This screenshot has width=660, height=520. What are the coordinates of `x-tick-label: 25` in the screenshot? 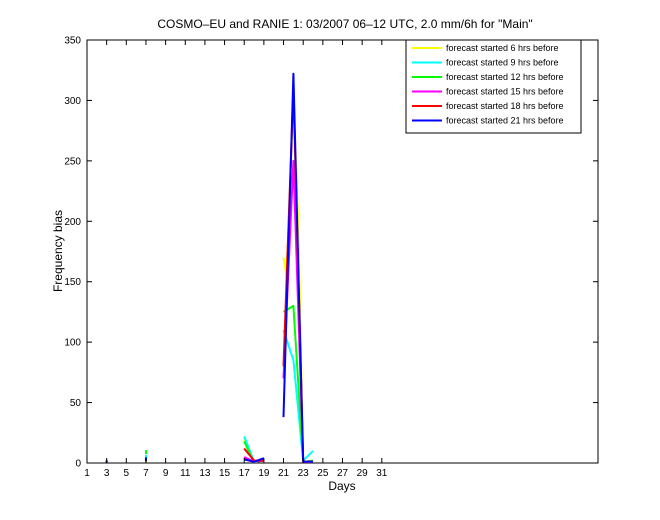 It's located at (323, 473).